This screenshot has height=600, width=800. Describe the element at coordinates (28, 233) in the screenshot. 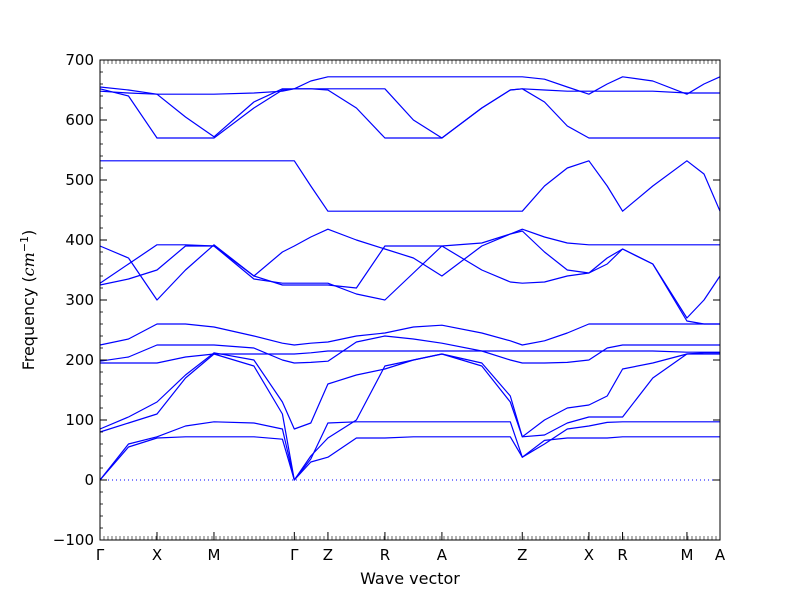

I see `y-axis-label-suffix: )` at that location.